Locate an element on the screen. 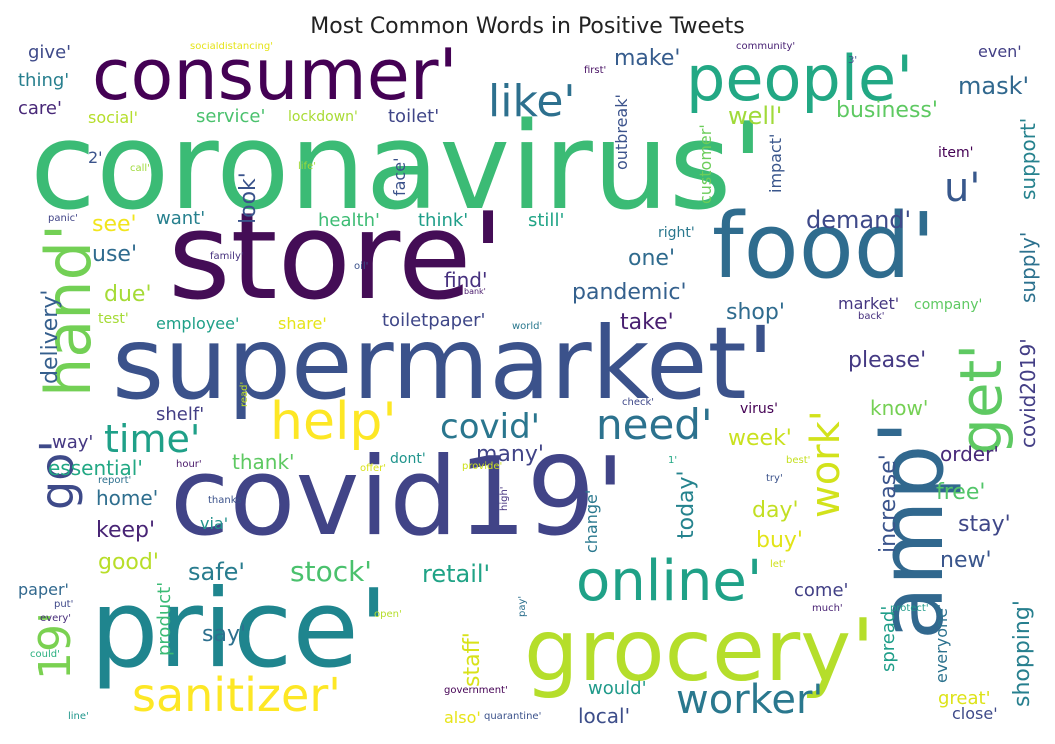 The image size is (1055, 744). word-today: today' is located at coordinates (686, 504).